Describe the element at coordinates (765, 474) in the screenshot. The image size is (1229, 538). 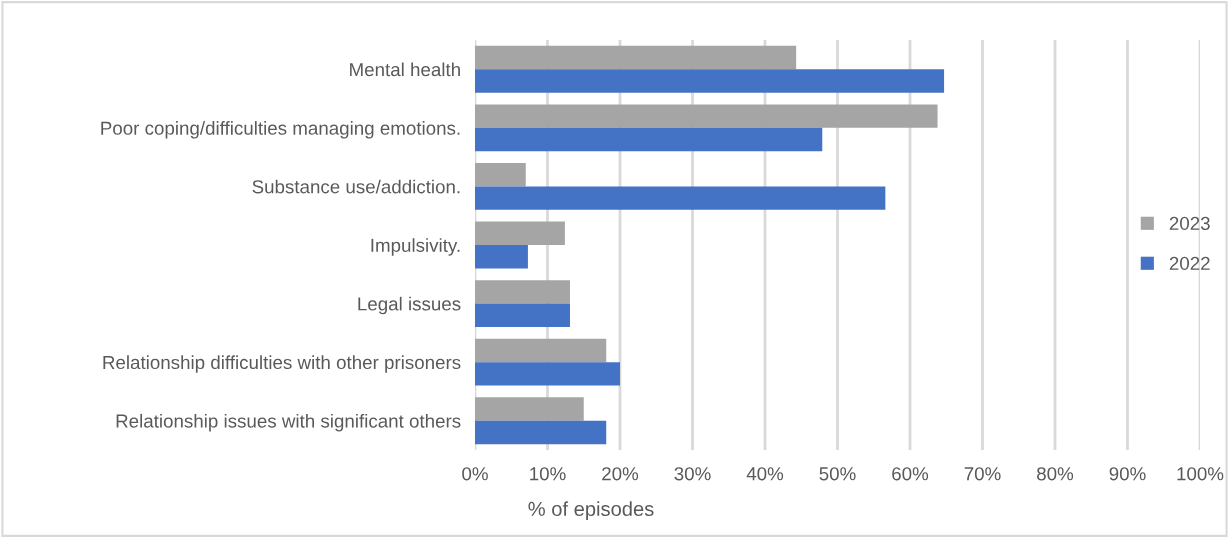
I see `x-tick-label: 40%` at that location.